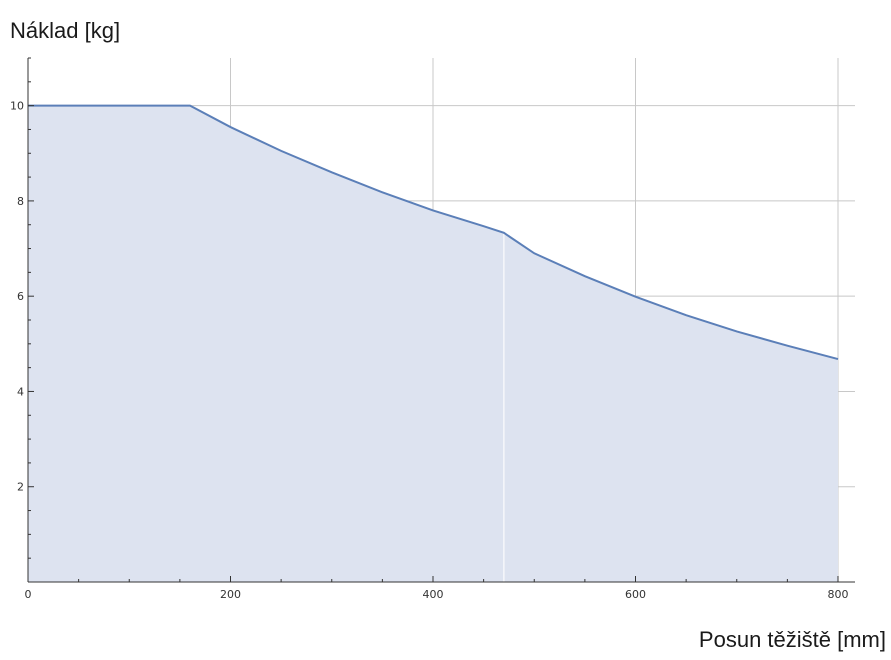  I want to click on x-tick-label: 0, so click(28, 594).